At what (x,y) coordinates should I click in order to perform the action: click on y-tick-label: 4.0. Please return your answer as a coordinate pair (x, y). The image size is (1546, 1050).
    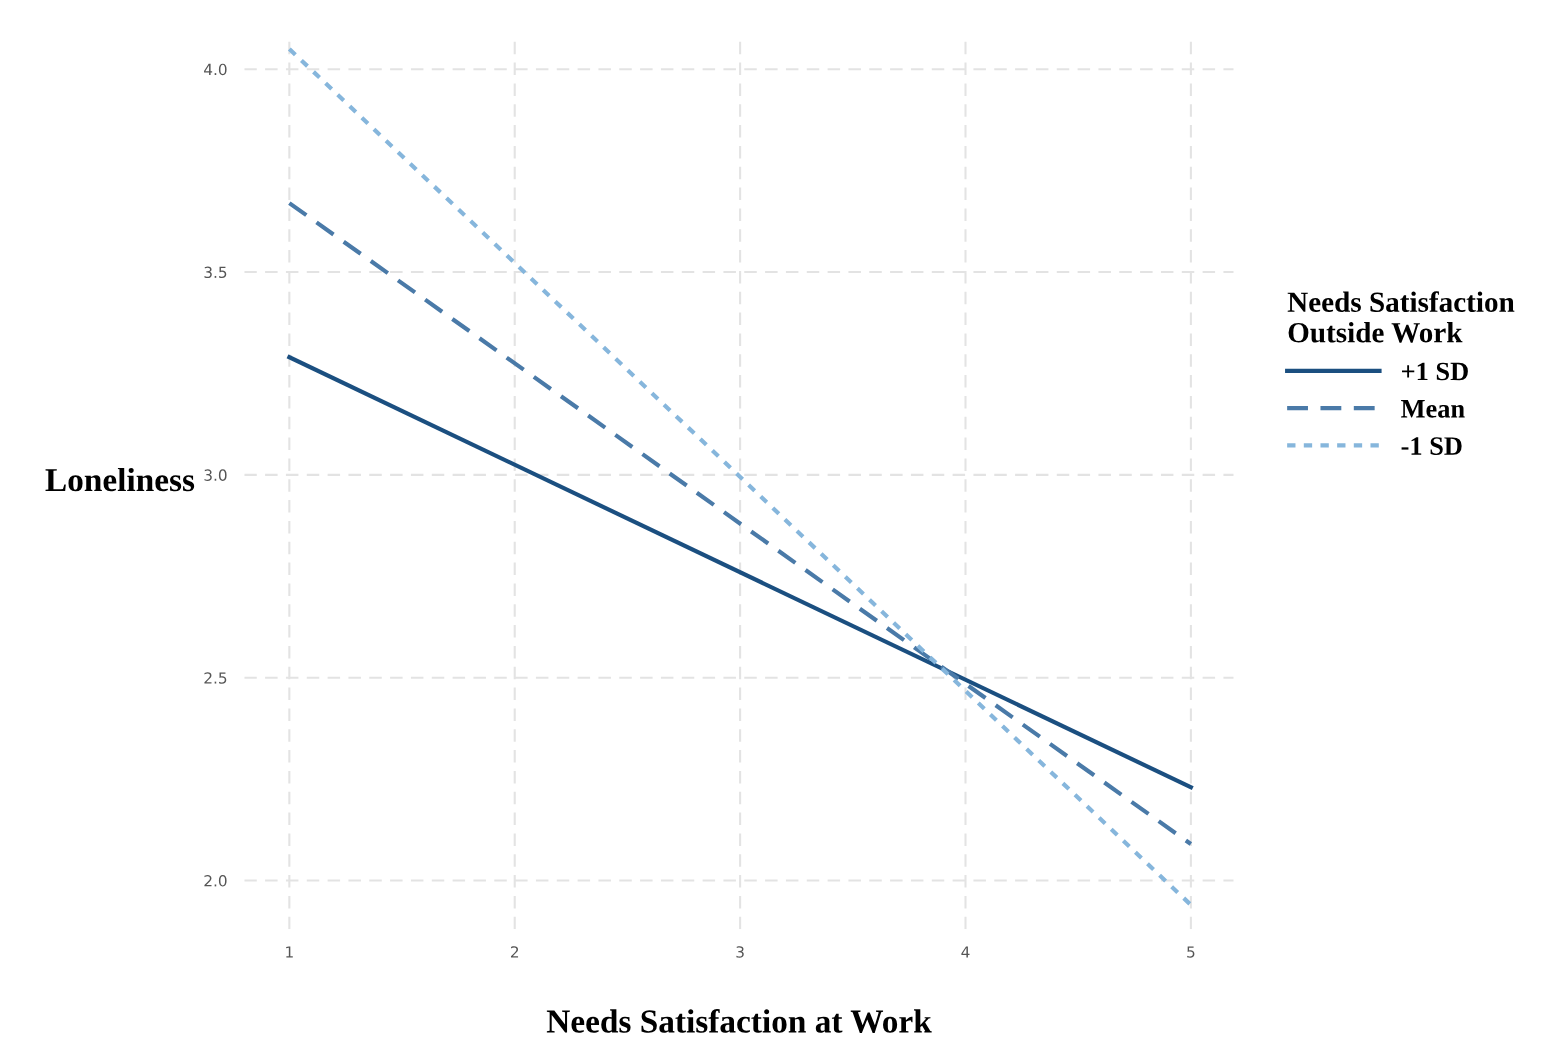
    Looking at the image, I should click on (215, 69).